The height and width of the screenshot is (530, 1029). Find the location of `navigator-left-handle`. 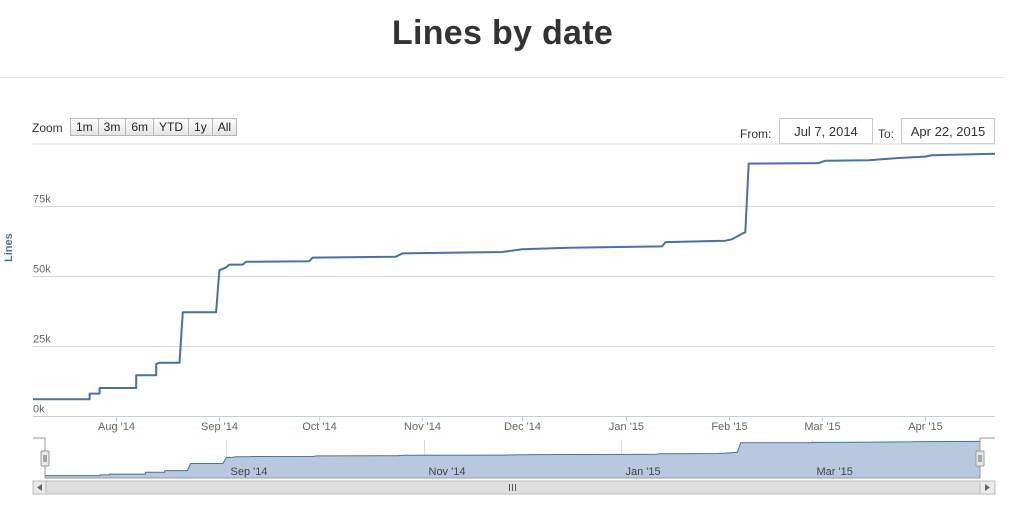

navigator-left-handle is located at coordinates (45, 458).